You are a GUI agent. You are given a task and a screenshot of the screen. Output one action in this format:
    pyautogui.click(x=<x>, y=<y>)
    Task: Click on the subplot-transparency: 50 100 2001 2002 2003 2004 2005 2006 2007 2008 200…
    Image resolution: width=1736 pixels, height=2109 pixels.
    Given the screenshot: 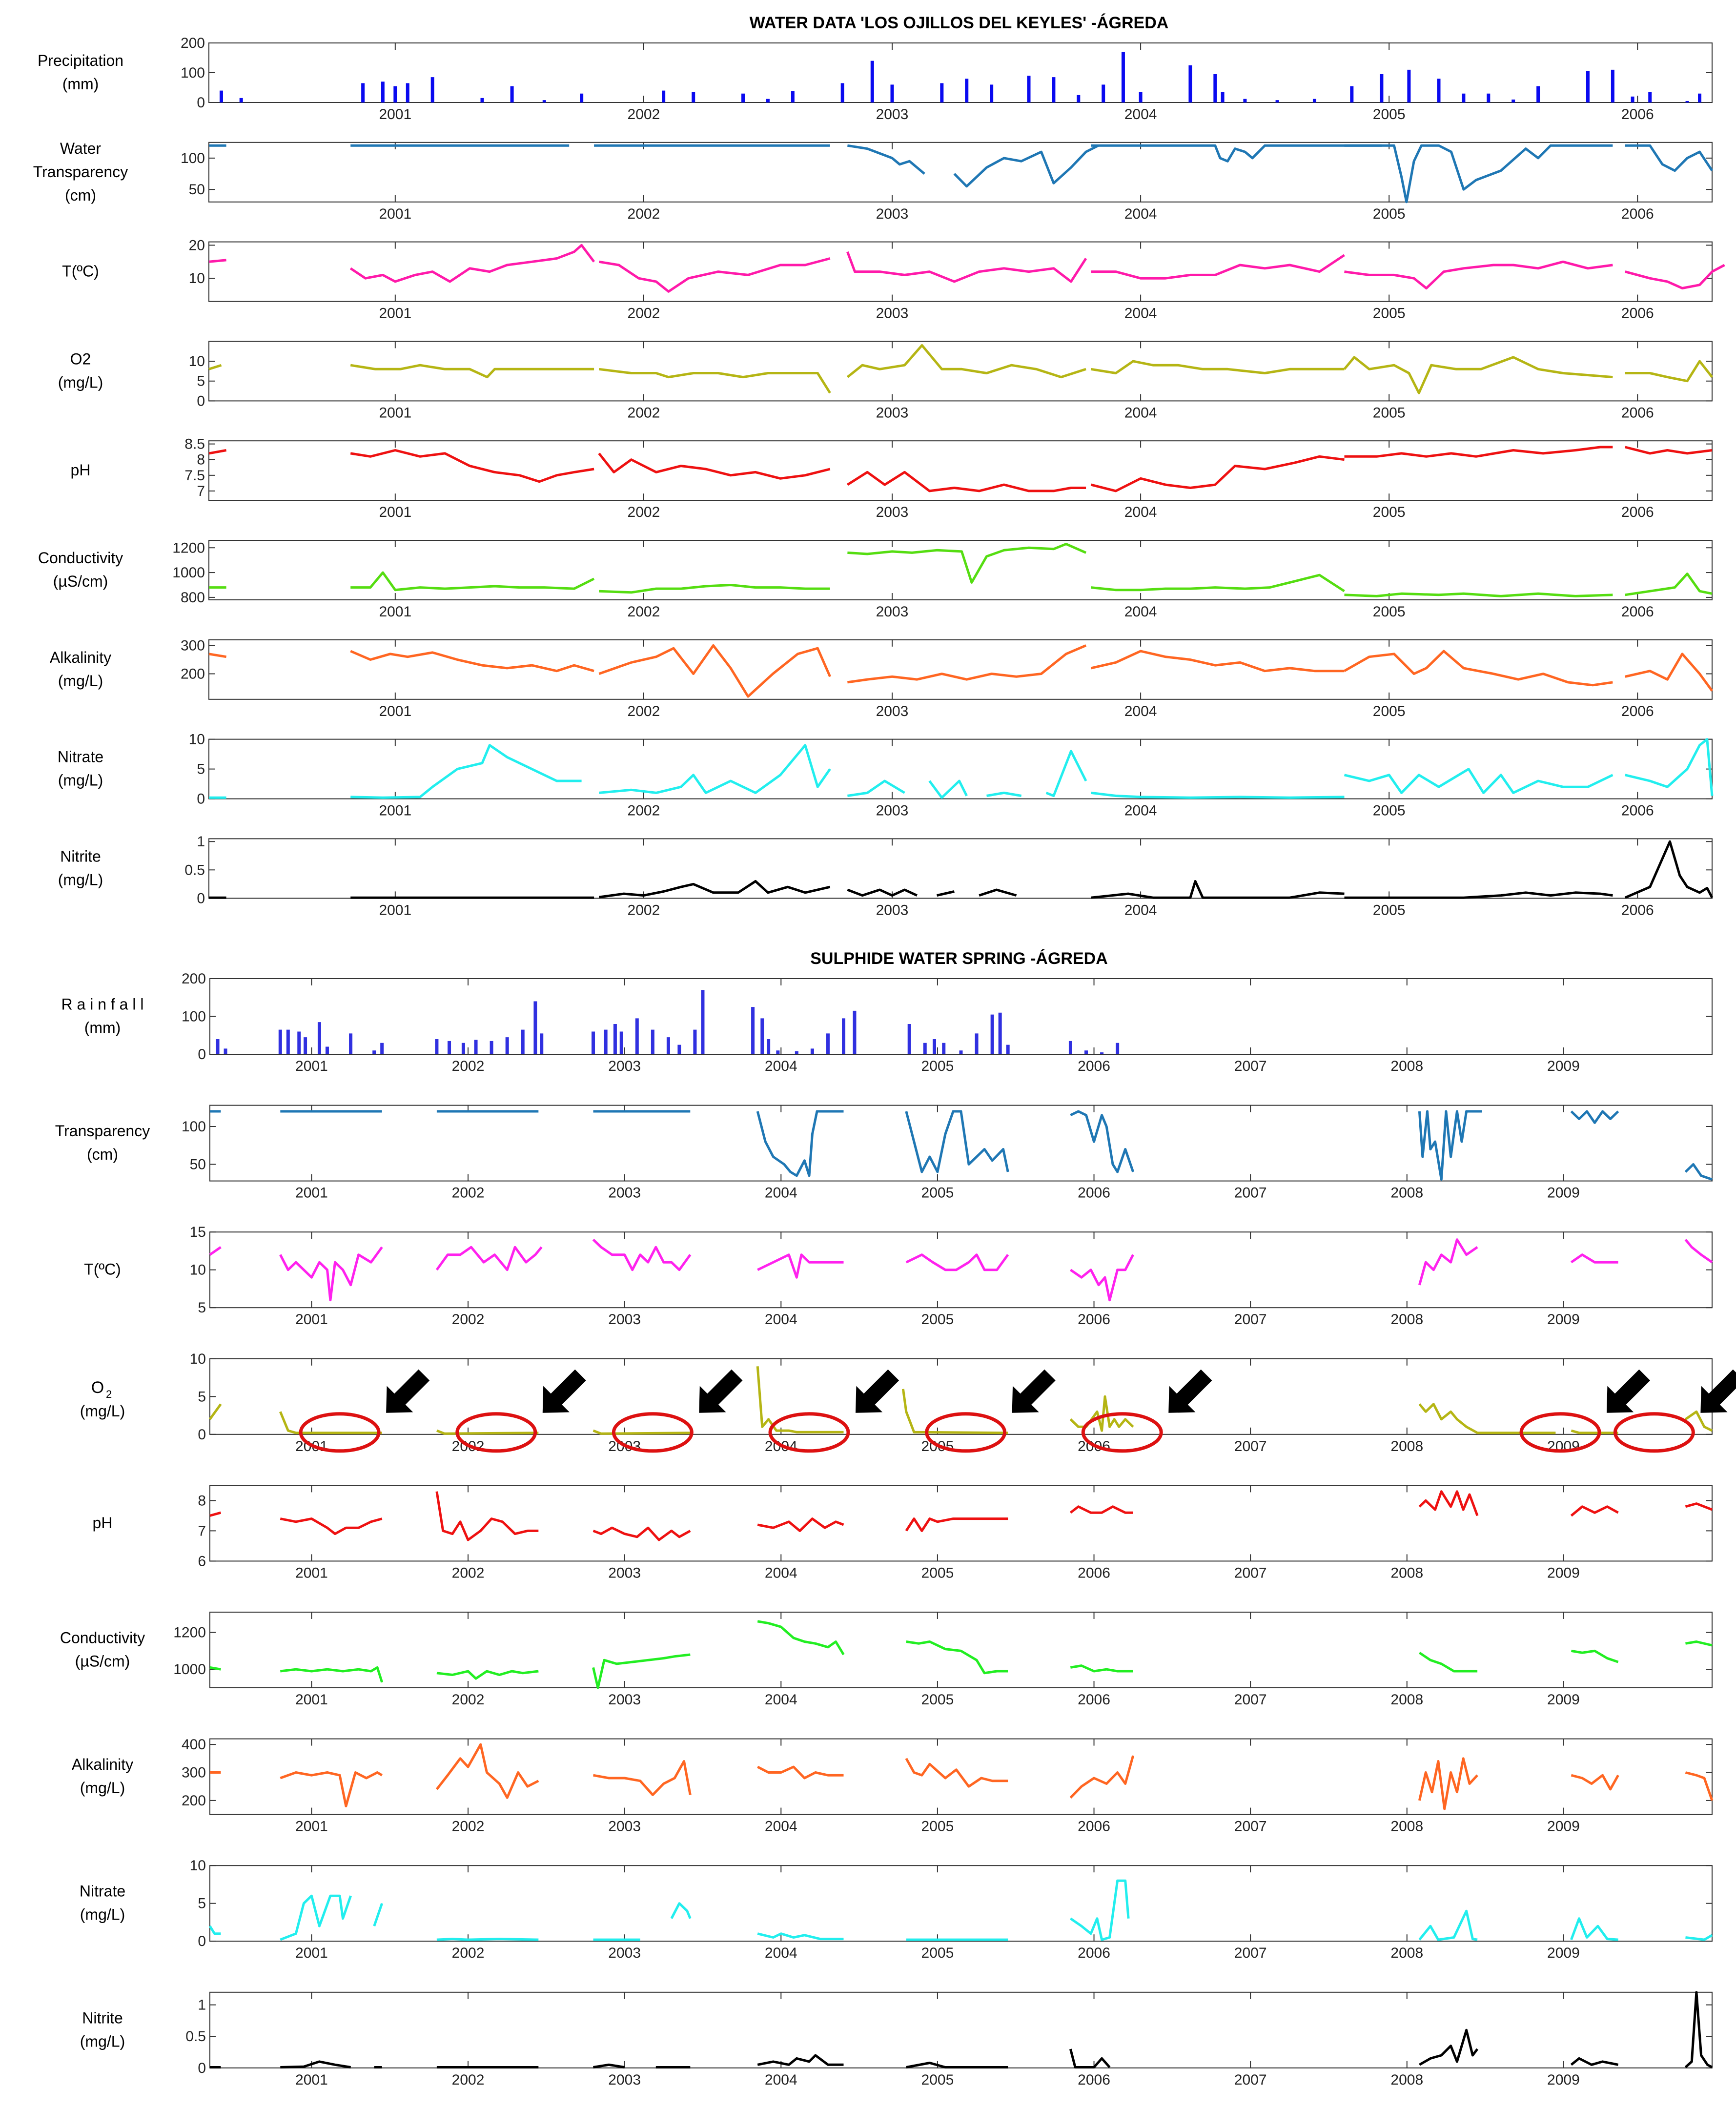 What is the action you would take?
    pyautogui.click(x=884, y=1153)
    